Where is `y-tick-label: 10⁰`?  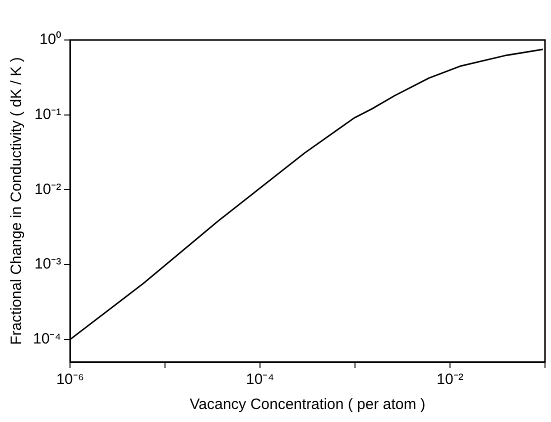
y-tick-label: 10⁰ is located at coordinates (50, 39).